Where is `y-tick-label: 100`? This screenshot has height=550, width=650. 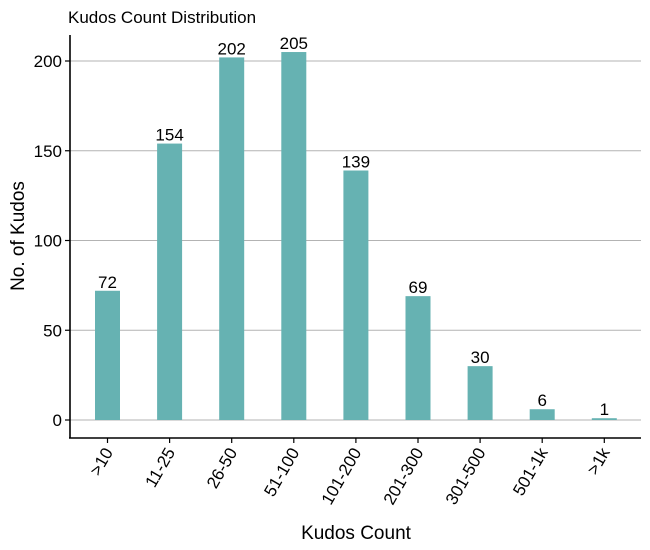 y-tick-label: 100 is located at coordinates (48, 241).